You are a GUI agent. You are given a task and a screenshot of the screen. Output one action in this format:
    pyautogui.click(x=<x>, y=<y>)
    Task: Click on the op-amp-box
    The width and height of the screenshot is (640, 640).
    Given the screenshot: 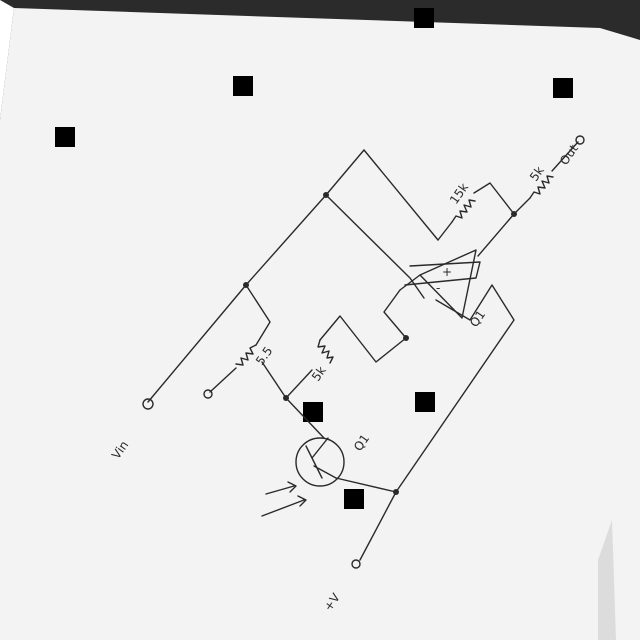 What is the action you would take?
    pyautogui.click(x=442, y=273)
    